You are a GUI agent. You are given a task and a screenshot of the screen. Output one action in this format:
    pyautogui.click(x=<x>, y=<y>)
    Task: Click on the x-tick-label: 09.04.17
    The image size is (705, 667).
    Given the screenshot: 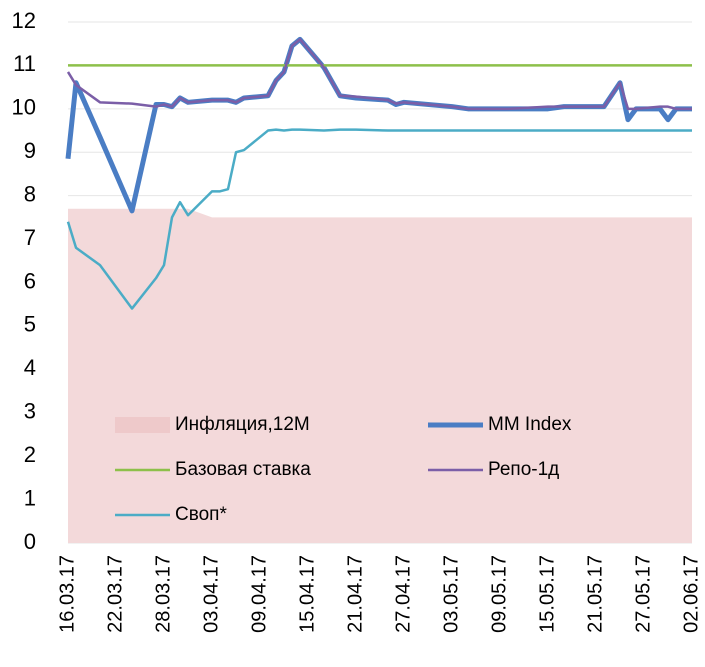 What is the action you would take?
    pyautogui.click(x=259, y=594)
    